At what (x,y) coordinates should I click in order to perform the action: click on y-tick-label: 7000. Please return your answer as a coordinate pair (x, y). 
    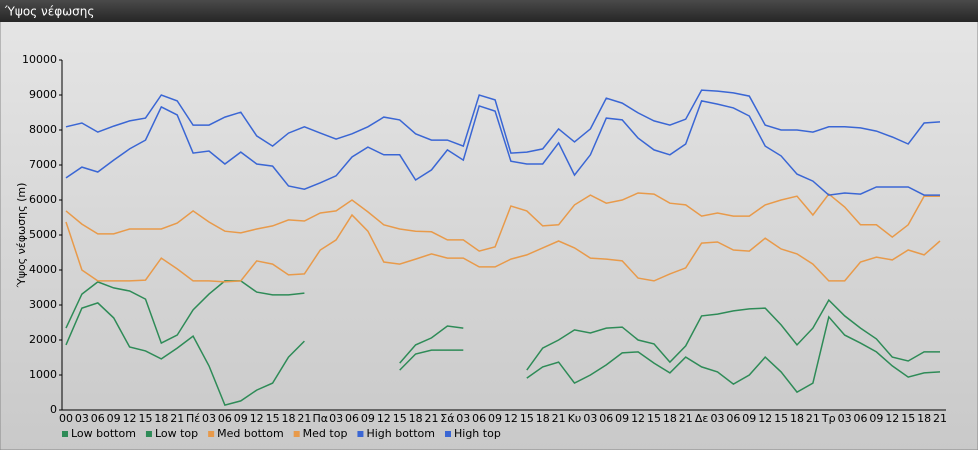
    Looking at the image, I should click on (43, 164).